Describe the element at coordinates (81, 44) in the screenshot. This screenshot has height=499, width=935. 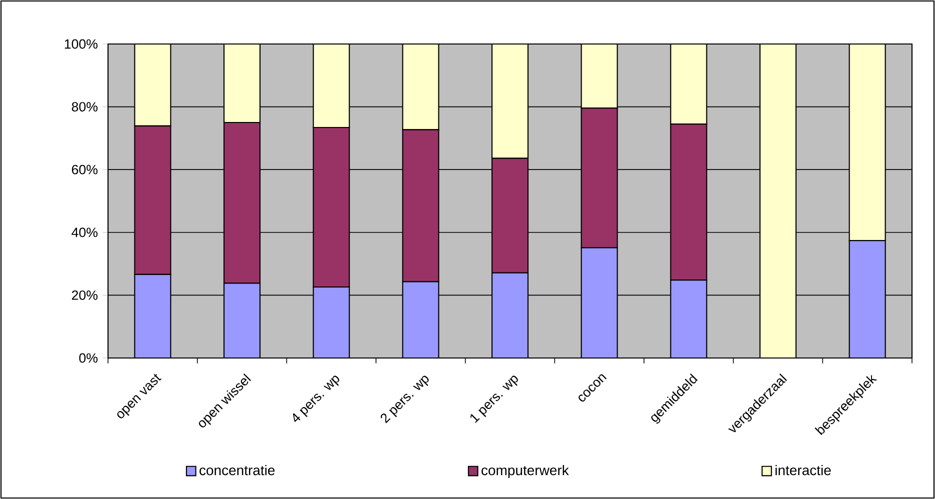
I see `y-tick-label: 100%` at that location.